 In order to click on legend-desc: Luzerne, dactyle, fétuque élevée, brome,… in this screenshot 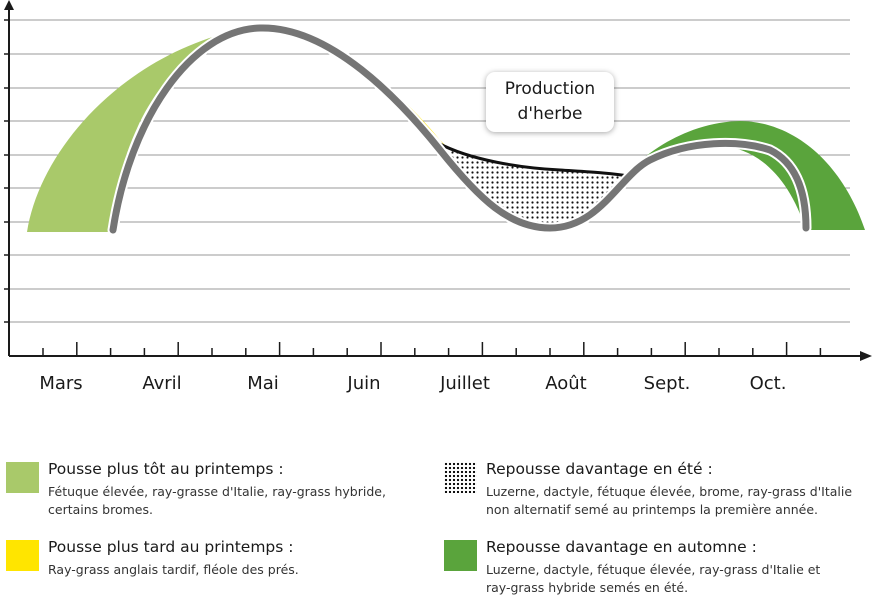, I will do `click(669, 501)`.